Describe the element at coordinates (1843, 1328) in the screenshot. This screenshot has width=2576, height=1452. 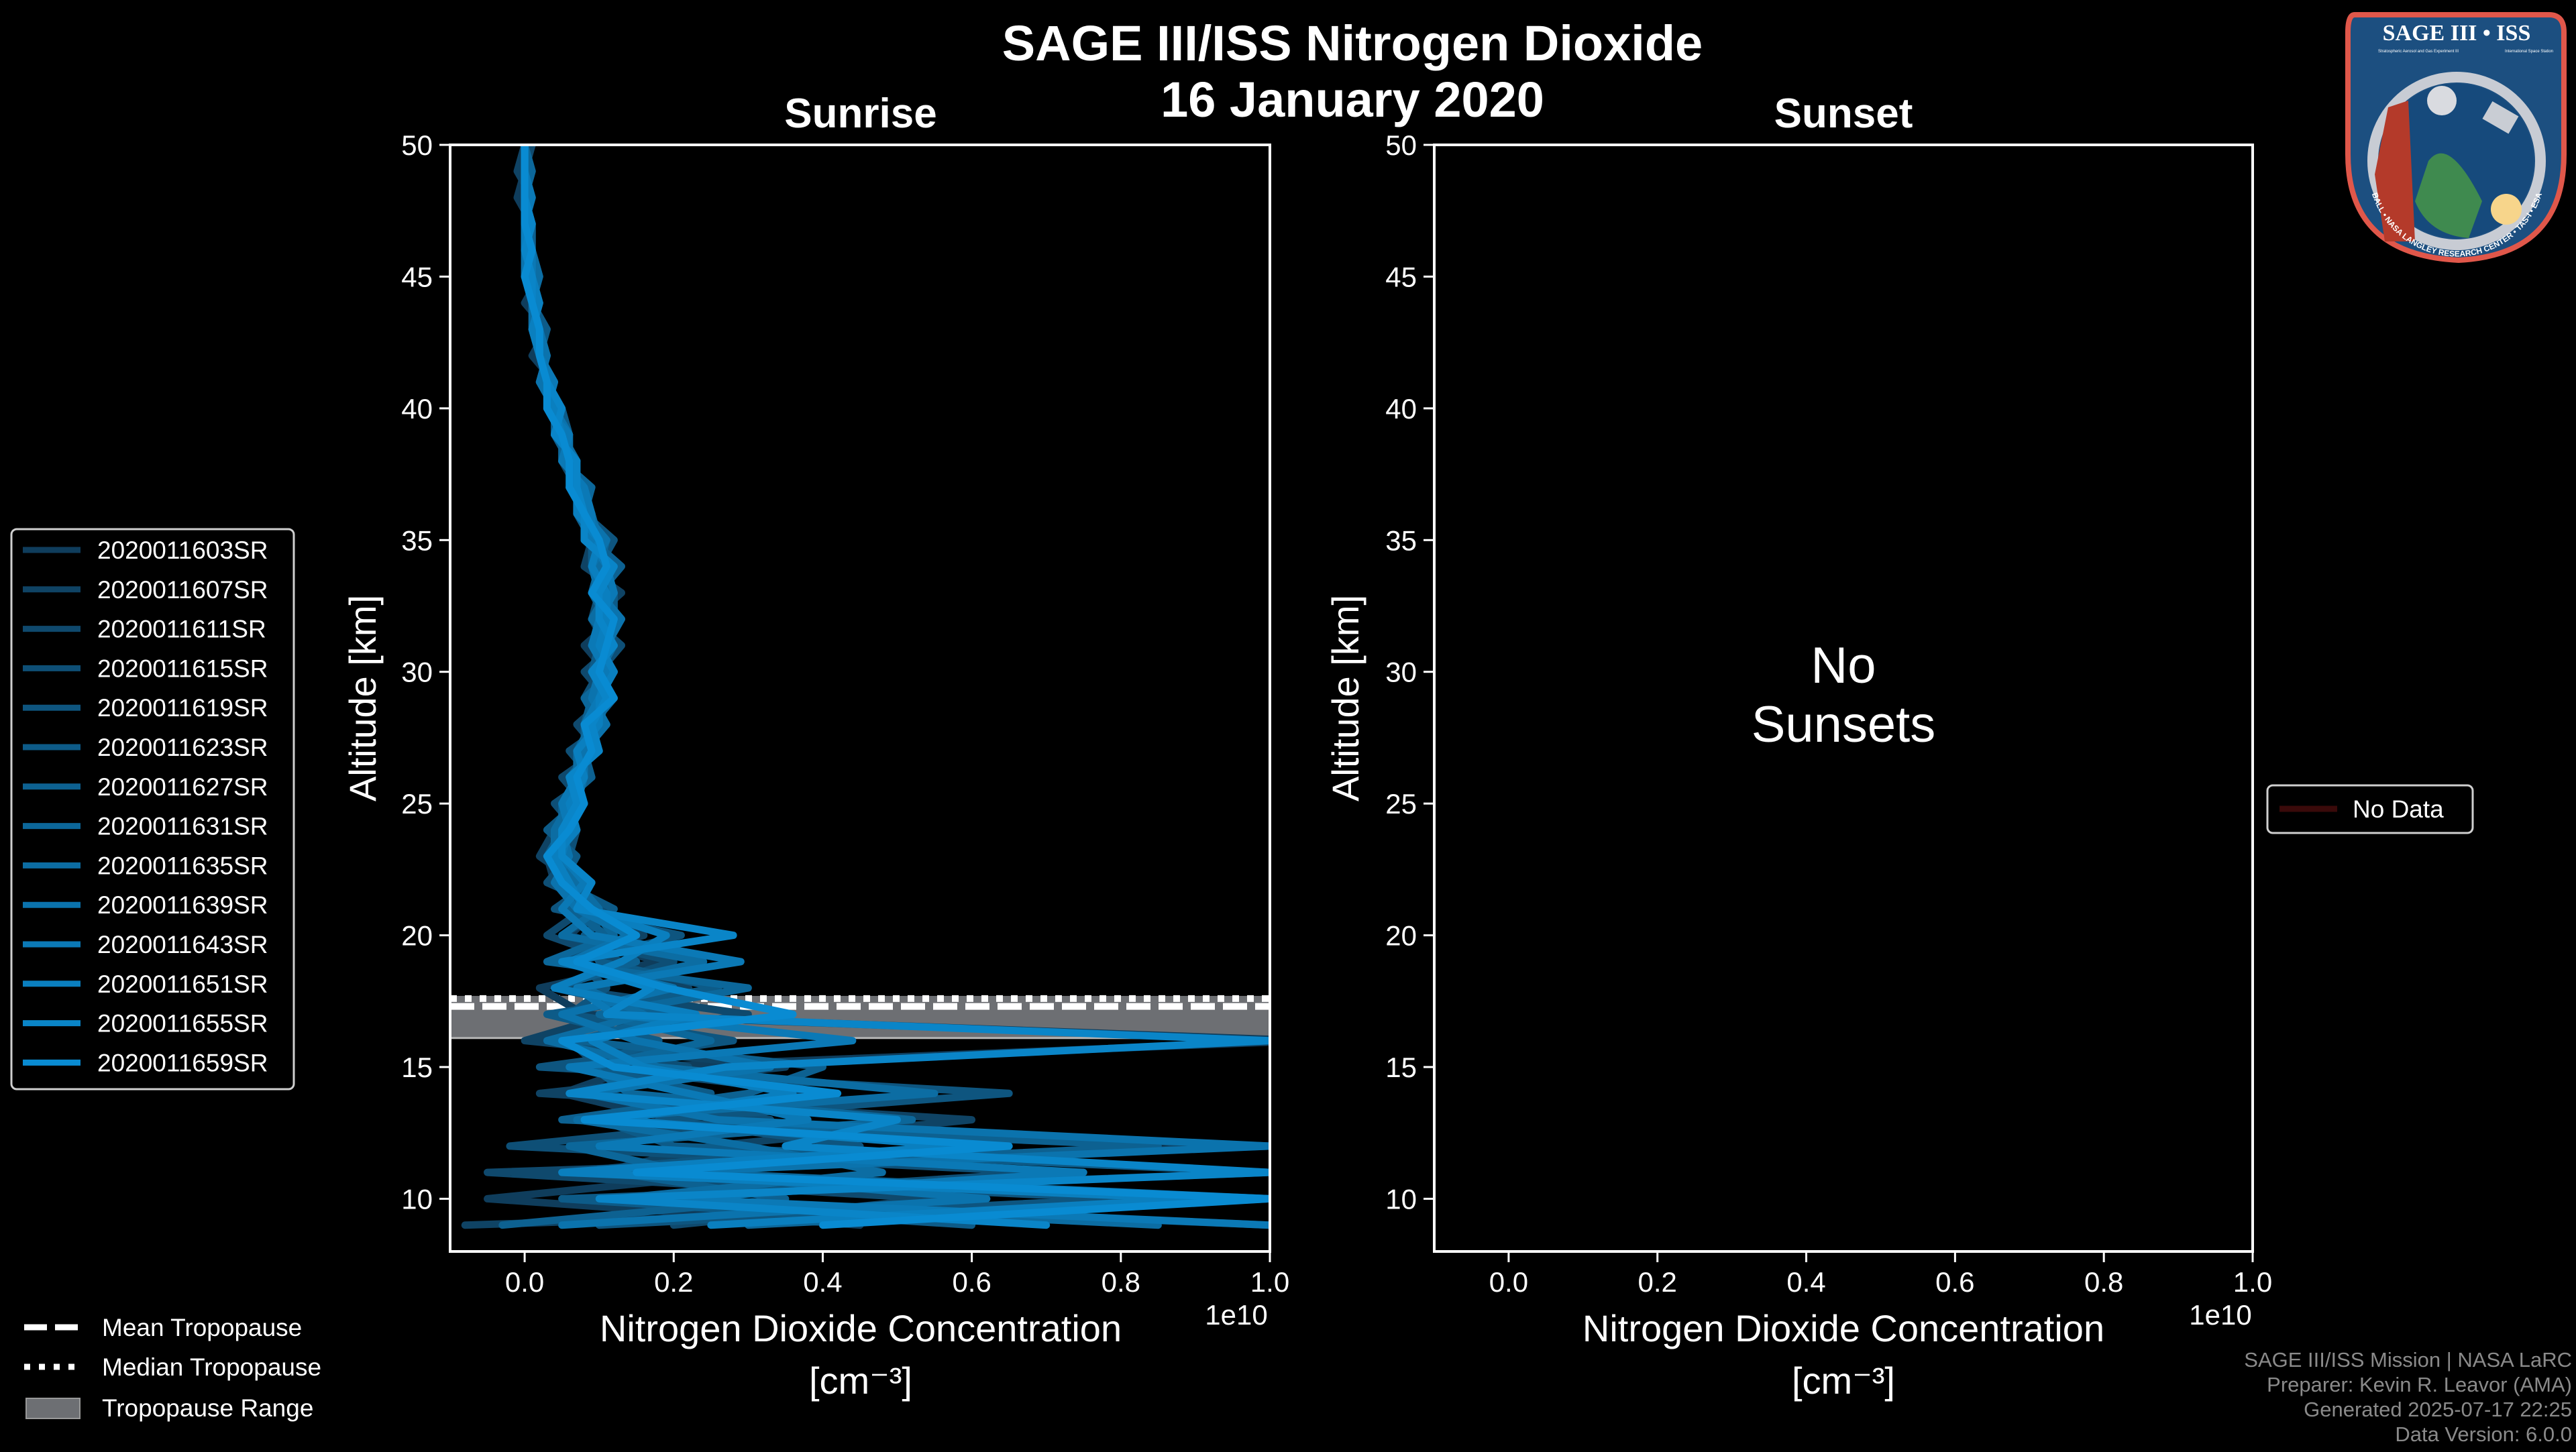
I see `sunset-xlabel: Nitrogen Dioxide Concentration` at that location.